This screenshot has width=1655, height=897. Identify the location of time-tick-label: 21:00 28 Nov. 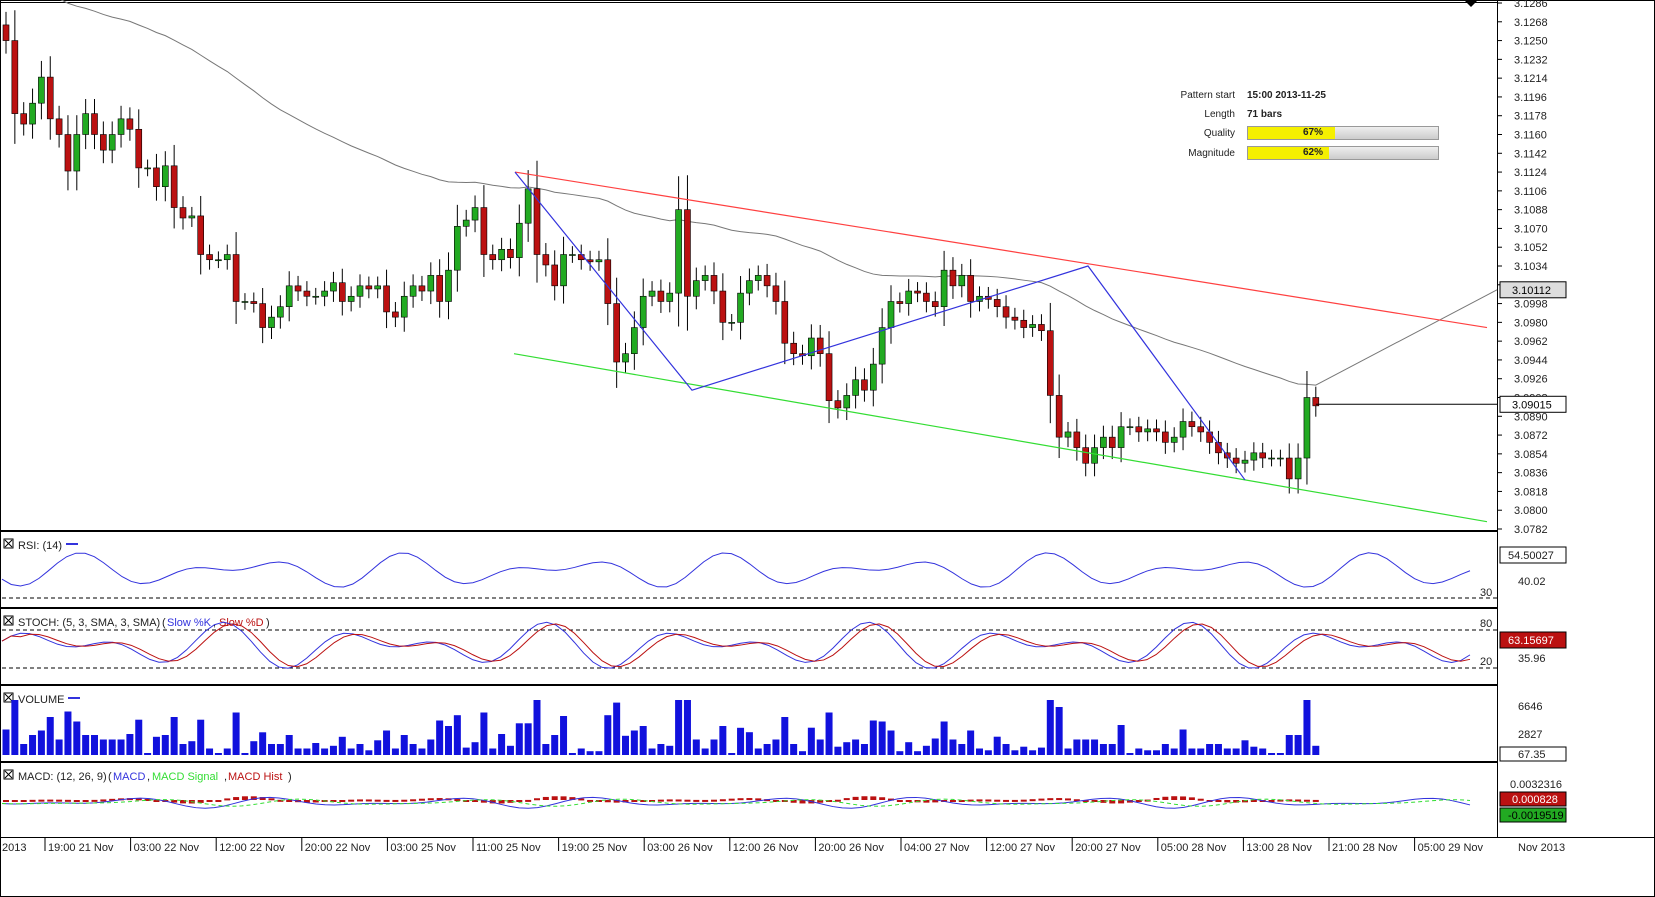
(1365, 848).